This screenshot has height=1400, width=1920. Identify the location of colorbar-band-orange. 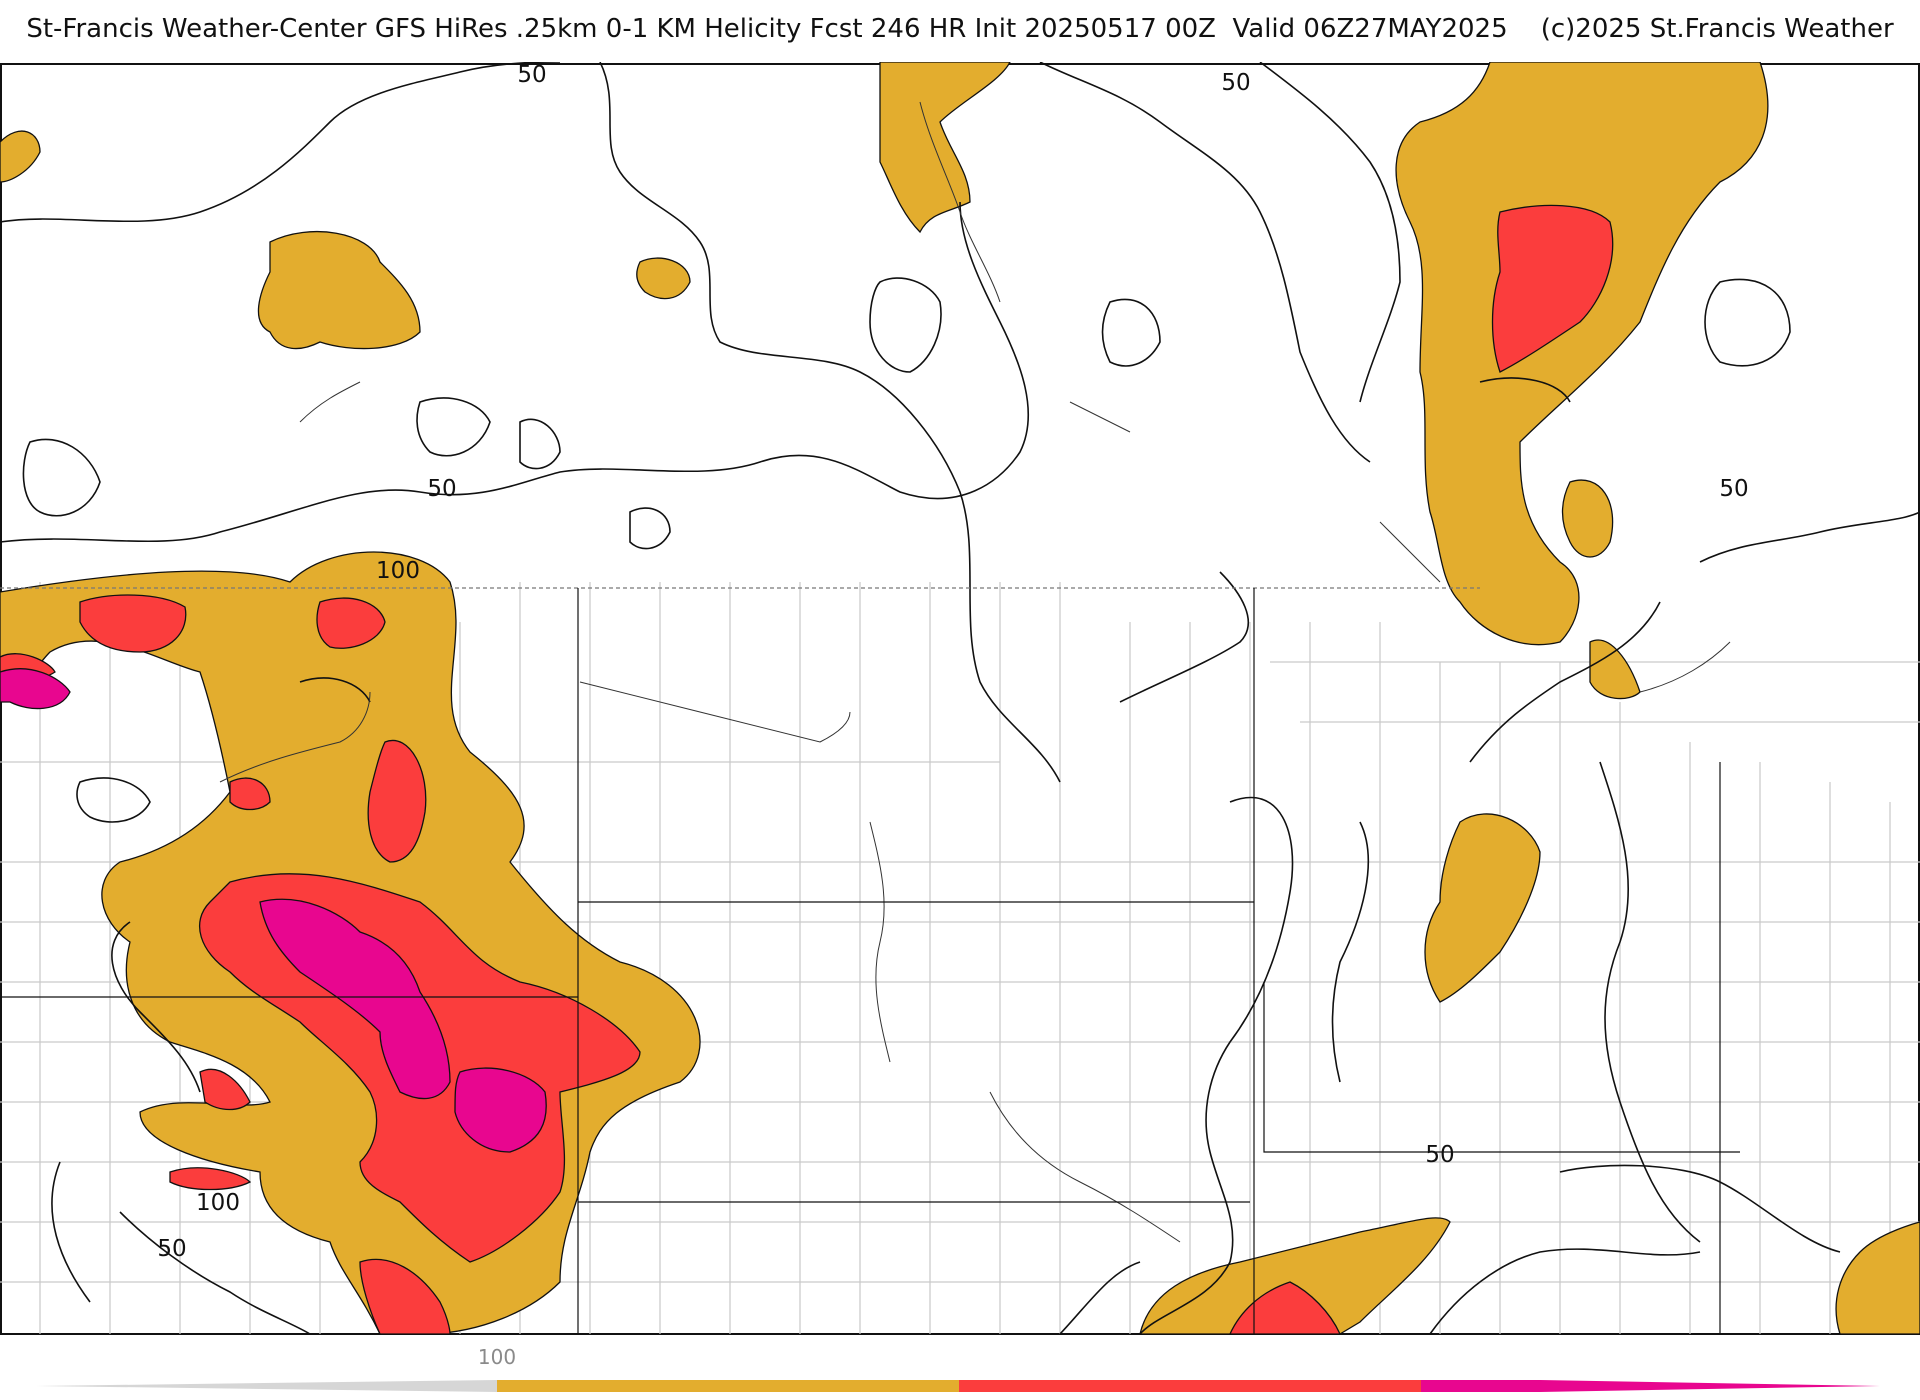
(728, 1386).